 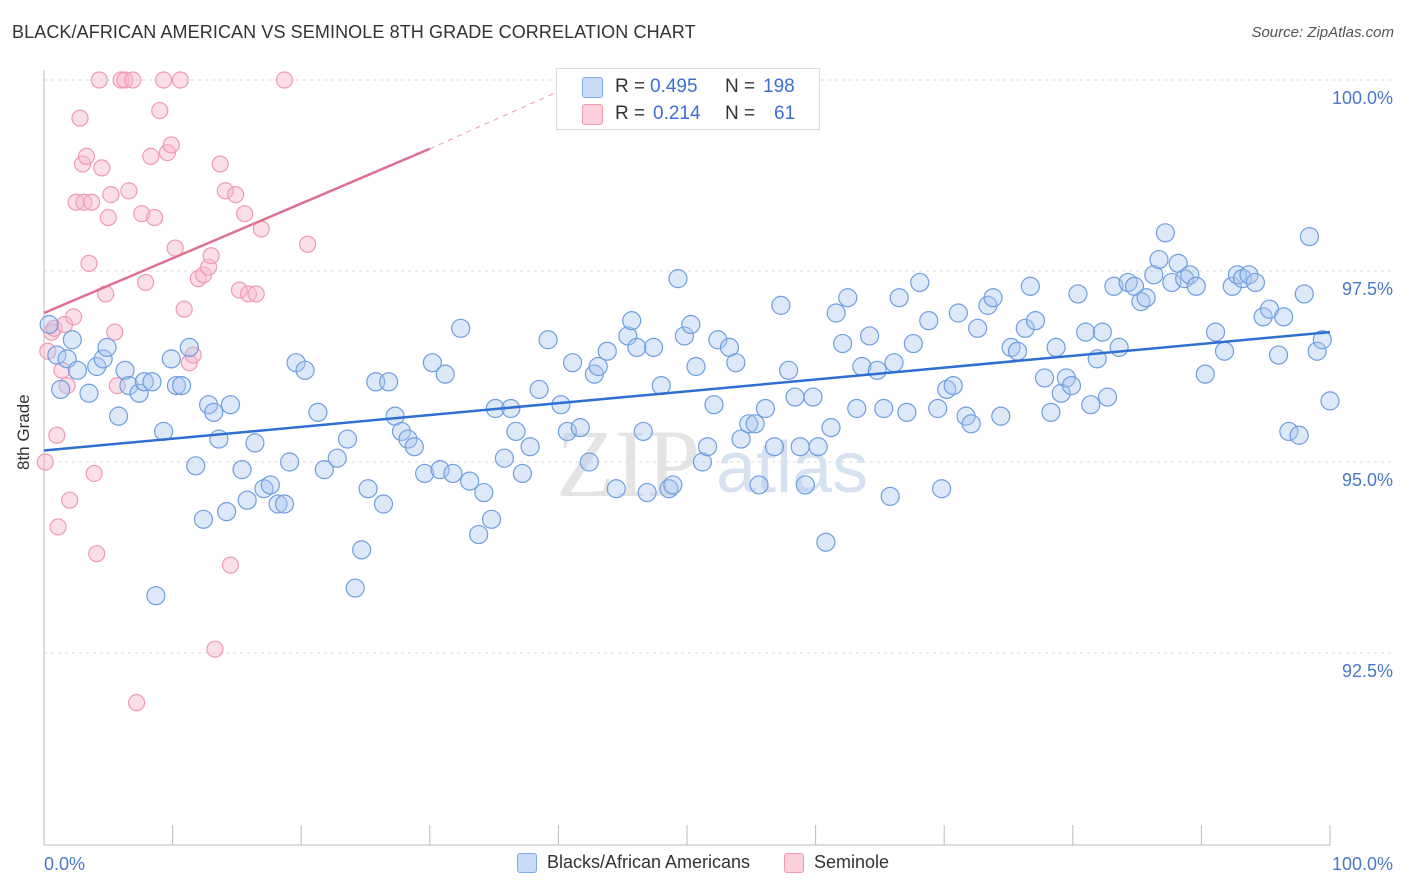 I want to click on watermark-atlas: atlas, so click(x=792, y=468).